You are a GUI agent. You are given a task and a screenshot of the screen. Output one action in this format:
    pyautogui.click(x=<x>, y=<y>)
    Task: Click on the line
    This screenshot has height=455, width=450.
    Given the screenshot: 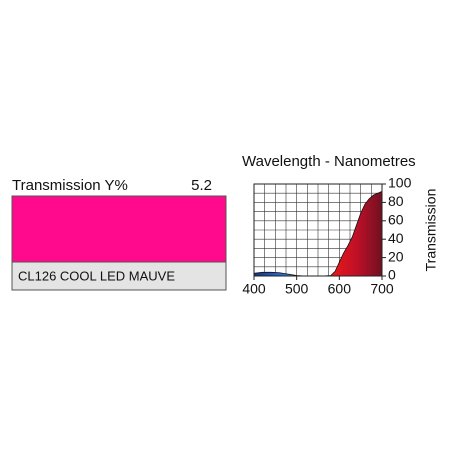 What is the action you would take?
    pyautogui.click(x=318, y=233)
    